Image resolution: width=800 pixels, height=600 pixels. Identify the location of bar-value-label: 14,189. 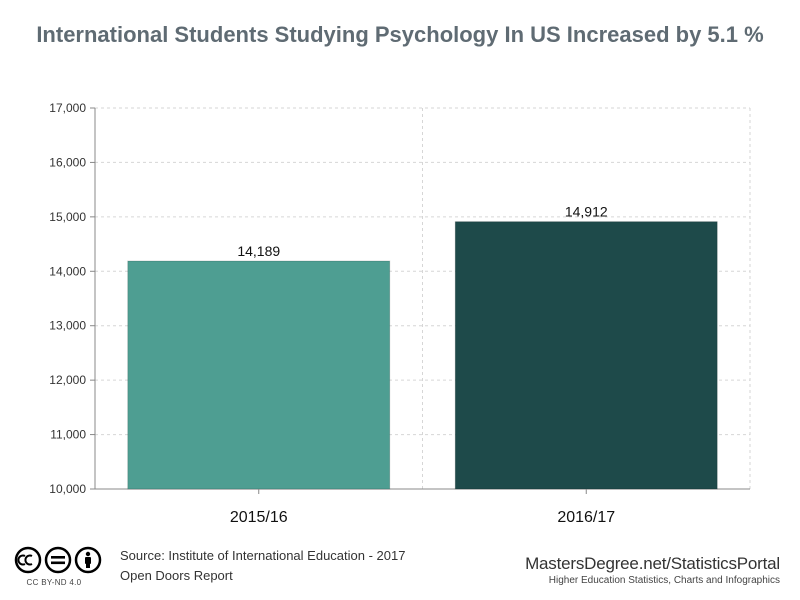
(258, 251).